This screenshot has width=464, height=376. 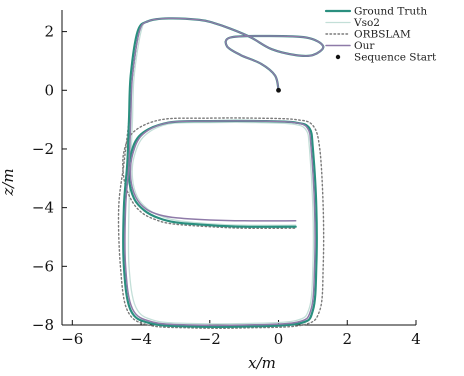 I want to click on x-tick-label: 4, so click(x=416, y=339).